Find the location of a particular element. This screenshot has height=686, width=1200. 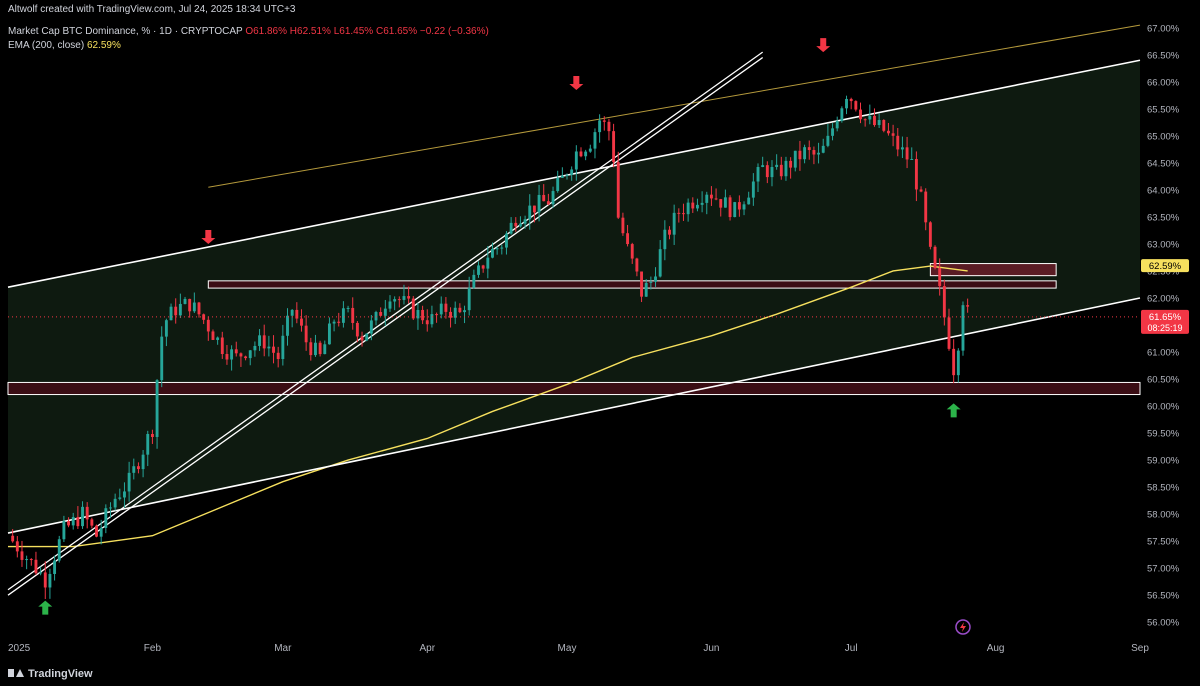

y-tick-label: 56.50% is located at coordinates (1163, 596).